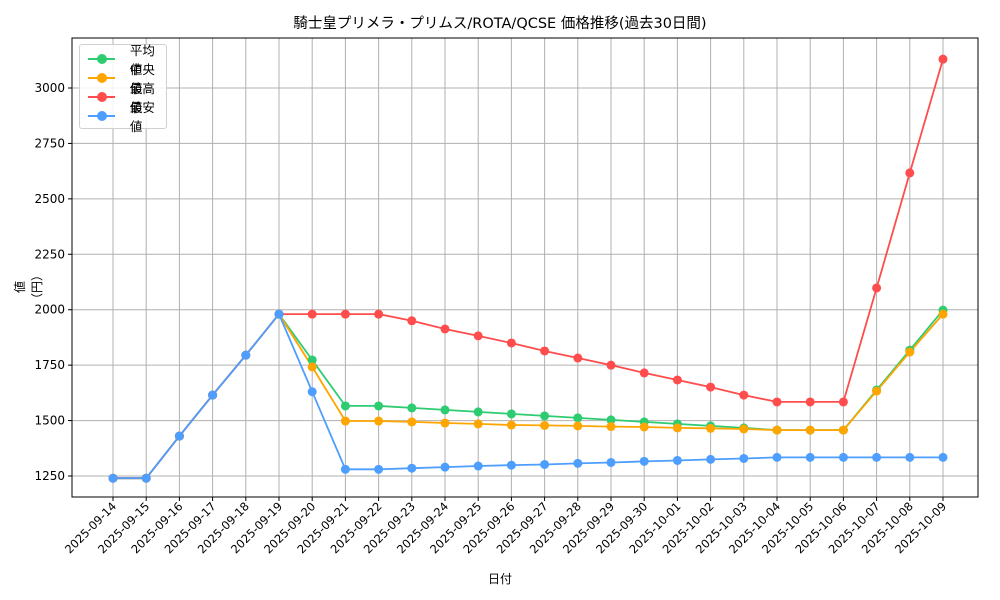 Image resolution: width=1000 pixels, height=600 pixels. I want to click on y-axis-ticks: 1250 1500 1750 2000 2250 2500 2750 3000, so click(53, 282).